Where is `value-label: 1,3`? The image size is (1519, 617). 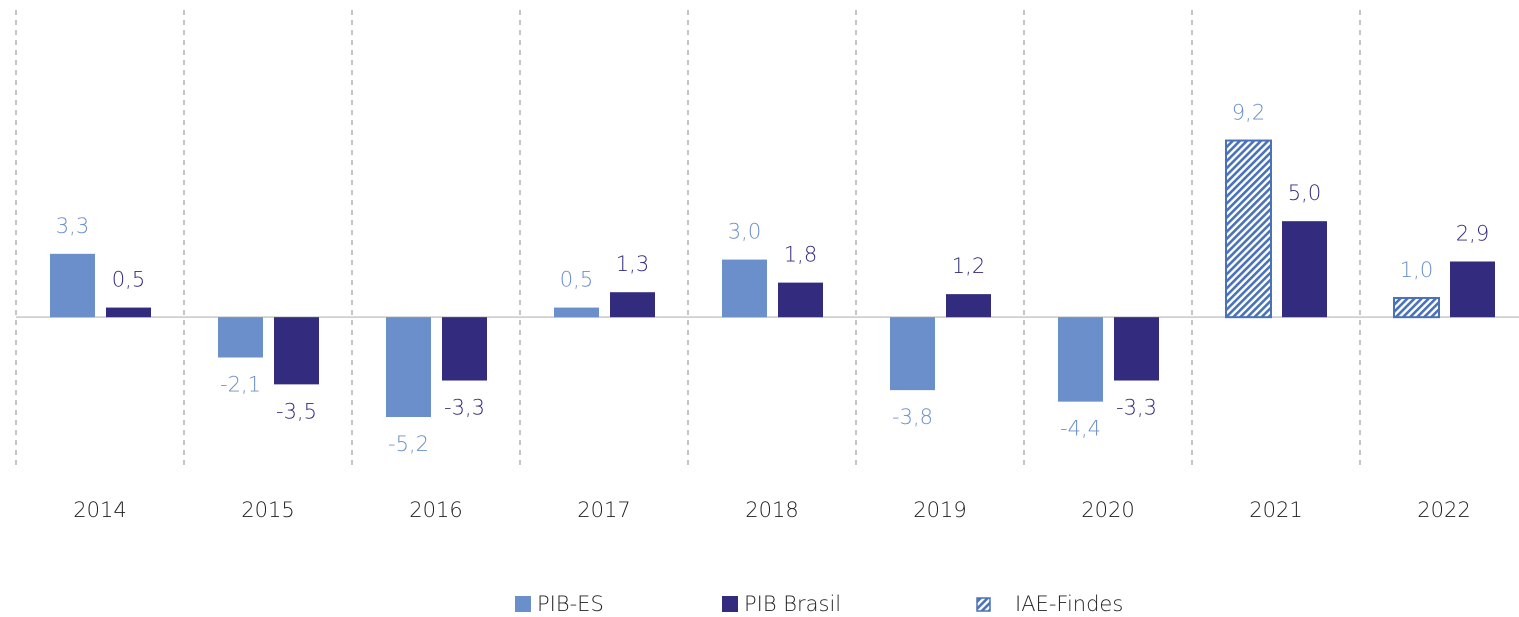 value-label: 1,3 is located at coordinates (632, 264).